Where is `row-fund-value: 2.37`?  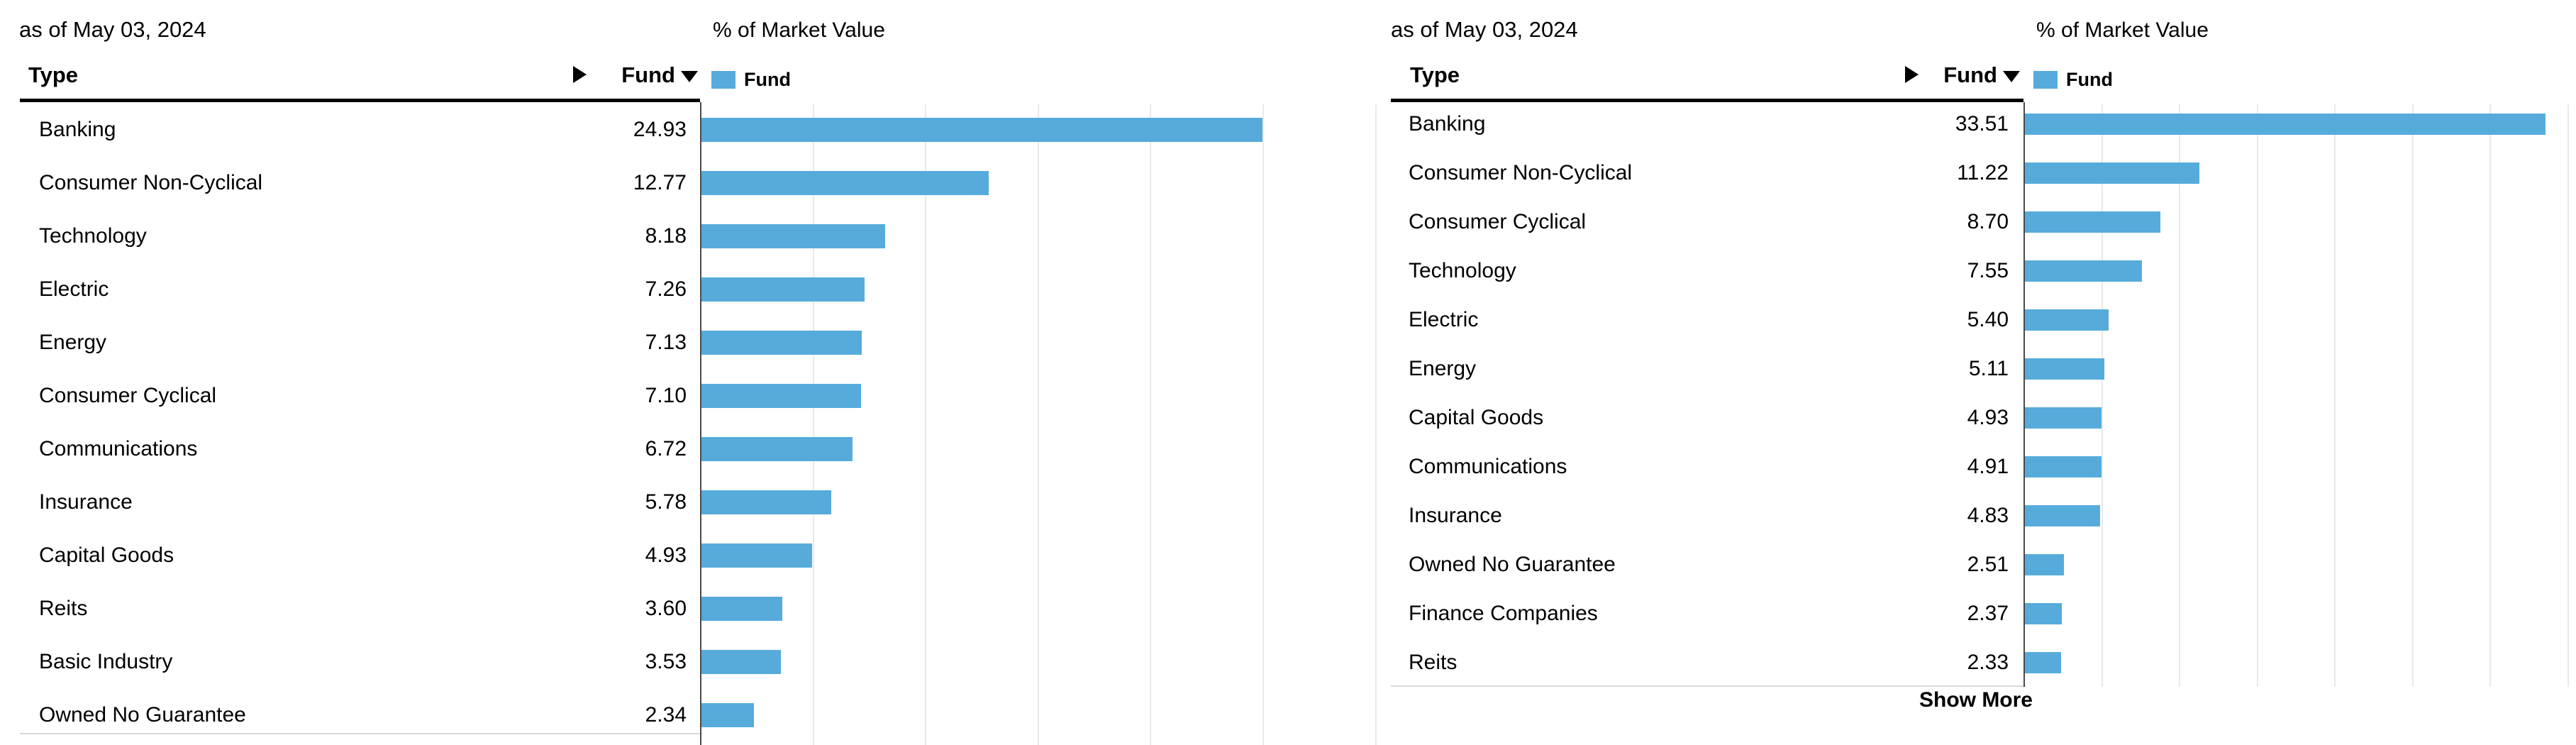
row-fund-value: 2.37 is located at coordinates (1988, 613).